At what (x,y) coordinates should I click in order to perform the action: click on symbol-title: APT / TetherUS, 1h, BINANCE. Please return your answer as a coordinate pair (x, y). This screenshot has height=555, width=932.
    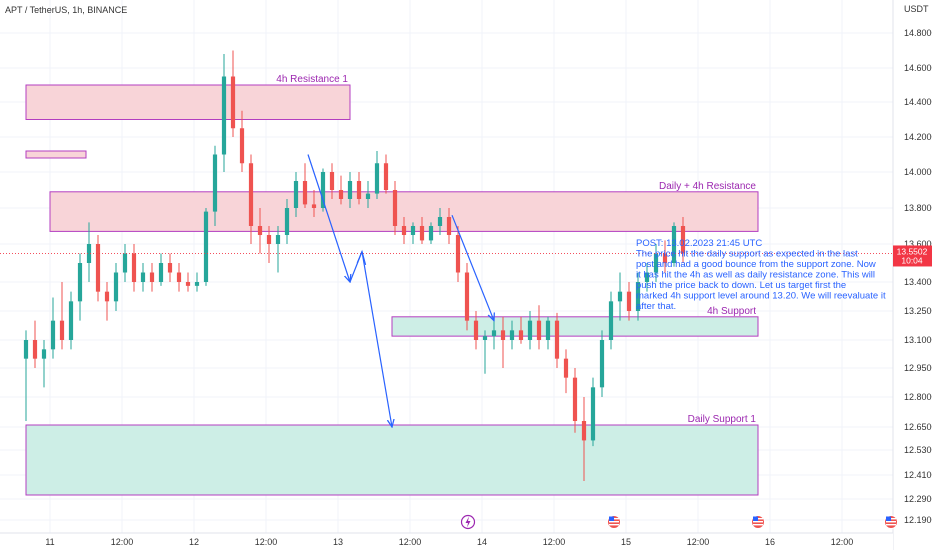
    Looking at the image, I should click on (66, 10).